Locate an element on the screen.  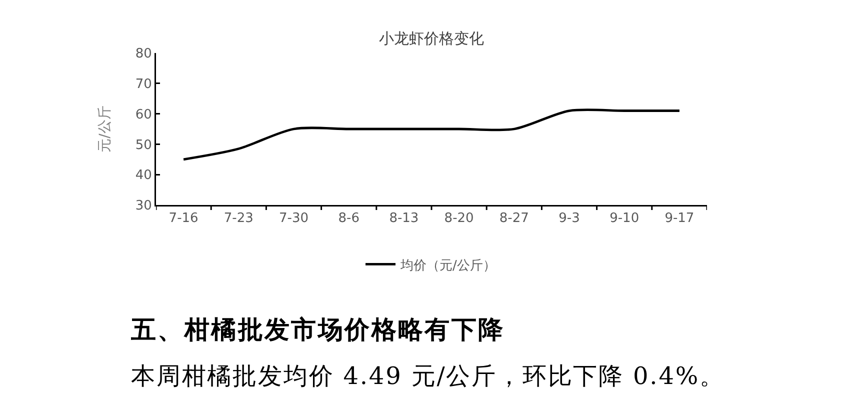
text: 五、柑橘批发市场价格略有下降 is located at coordinates (318, 330).